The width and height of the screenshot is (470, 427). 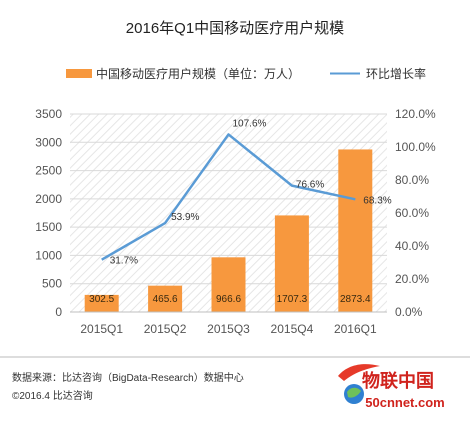 What do you see at coordinates (415, 147) in the screenshot?
I see `right-tick-label: 100.0%` at bounding box center [415, 147].